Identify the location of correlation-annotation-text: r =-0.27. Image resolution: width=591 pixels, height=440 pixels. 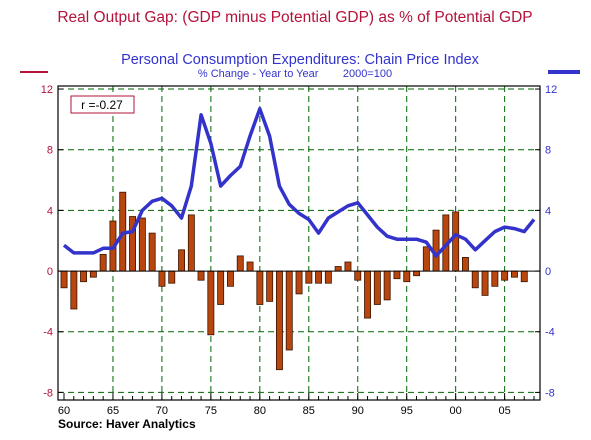
(102, 105).